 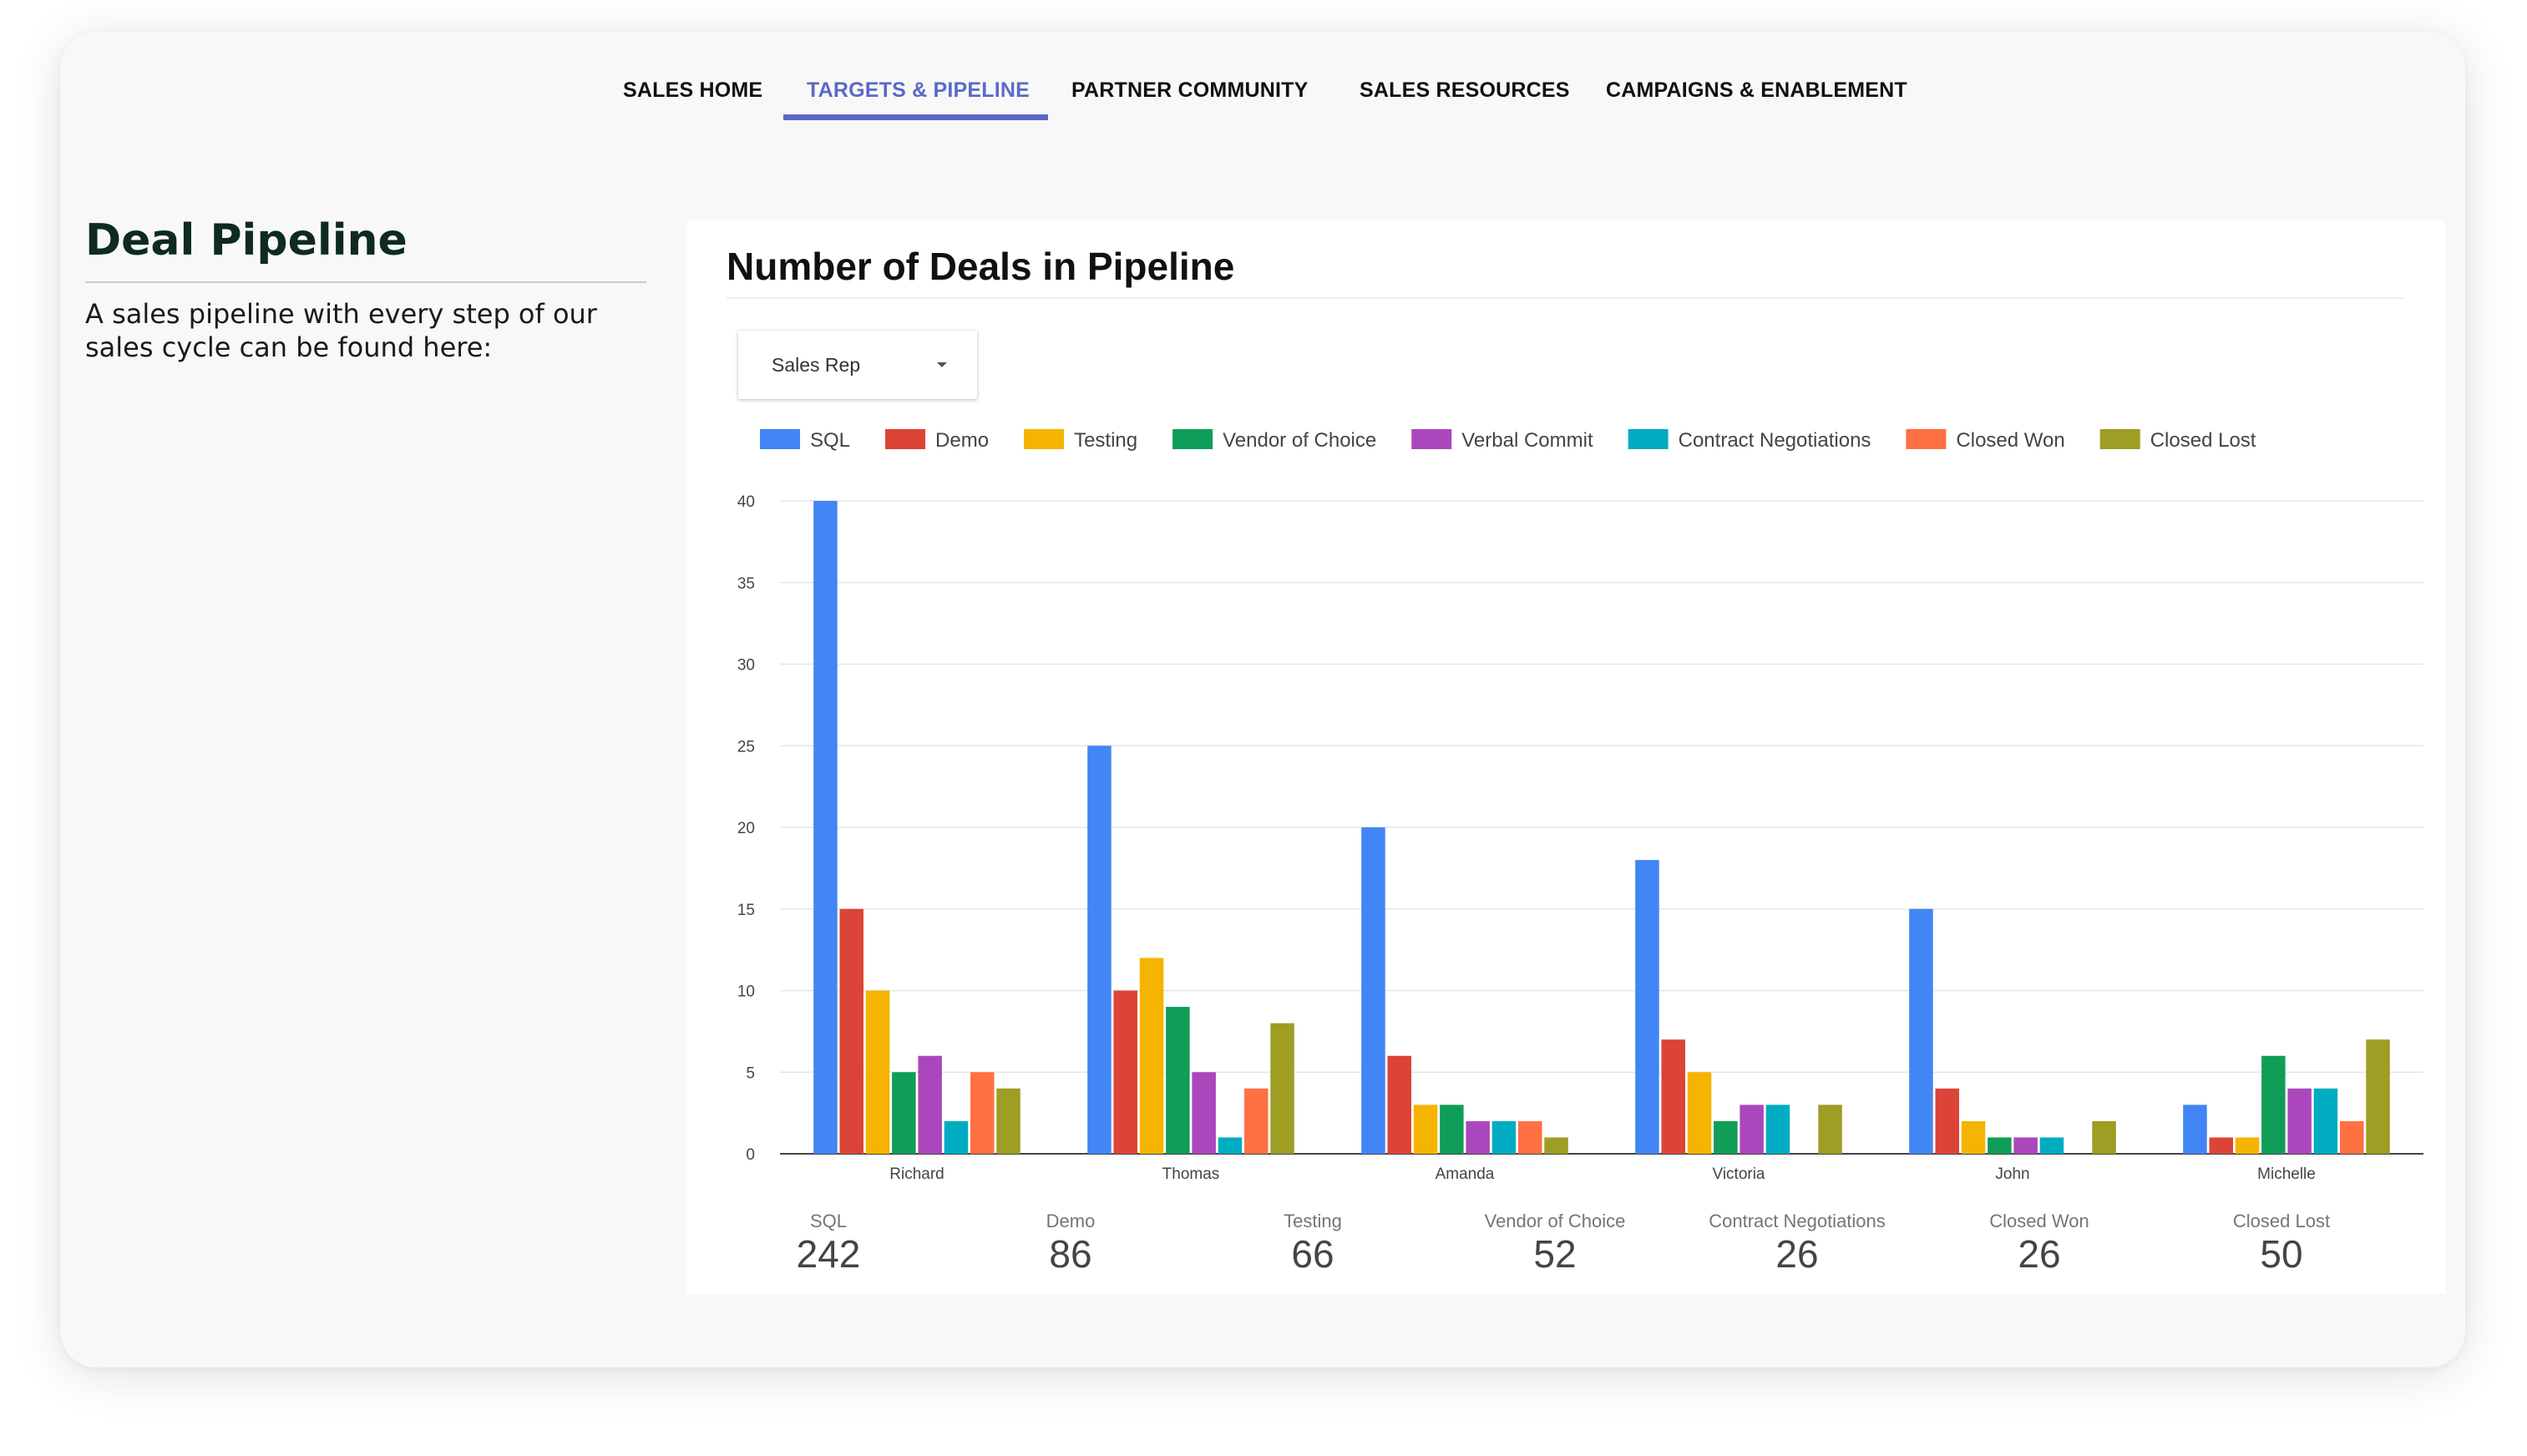 What do you see at coordinates (693, 90) in the screenshot?
I see `tab-sales-home: SALES HOME` at bounding box center [693, 90].